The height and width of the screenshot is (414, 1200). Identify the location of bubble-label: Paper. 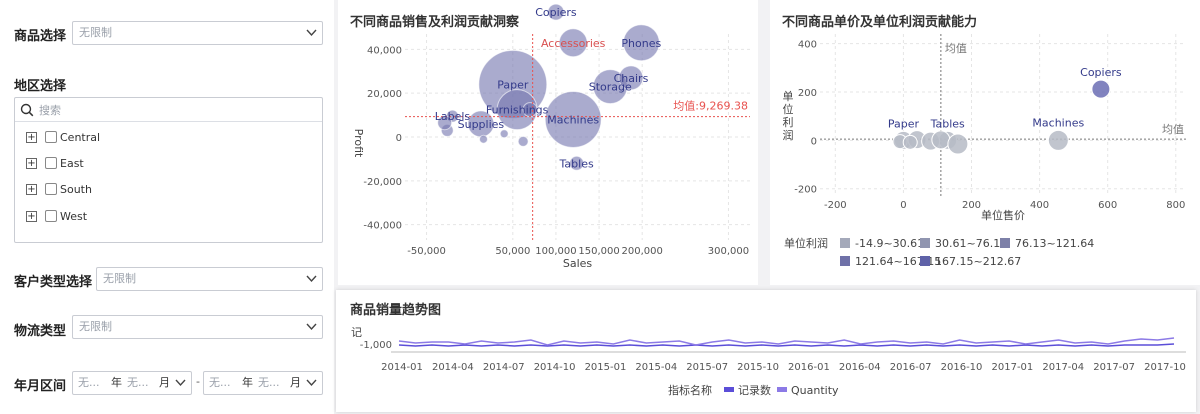
(904, 123).